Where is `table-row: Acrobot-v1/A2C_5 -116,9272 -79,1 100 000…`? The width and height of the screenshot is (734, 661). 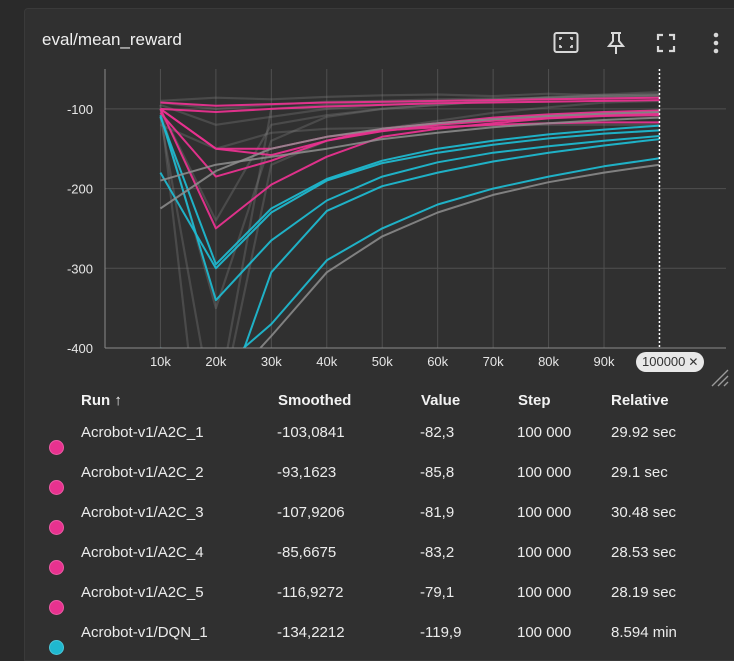 table-row: Acrobot-v1/A2C_5 -116,9272 -79,1 100 000… is located at coordinates (379, 598).